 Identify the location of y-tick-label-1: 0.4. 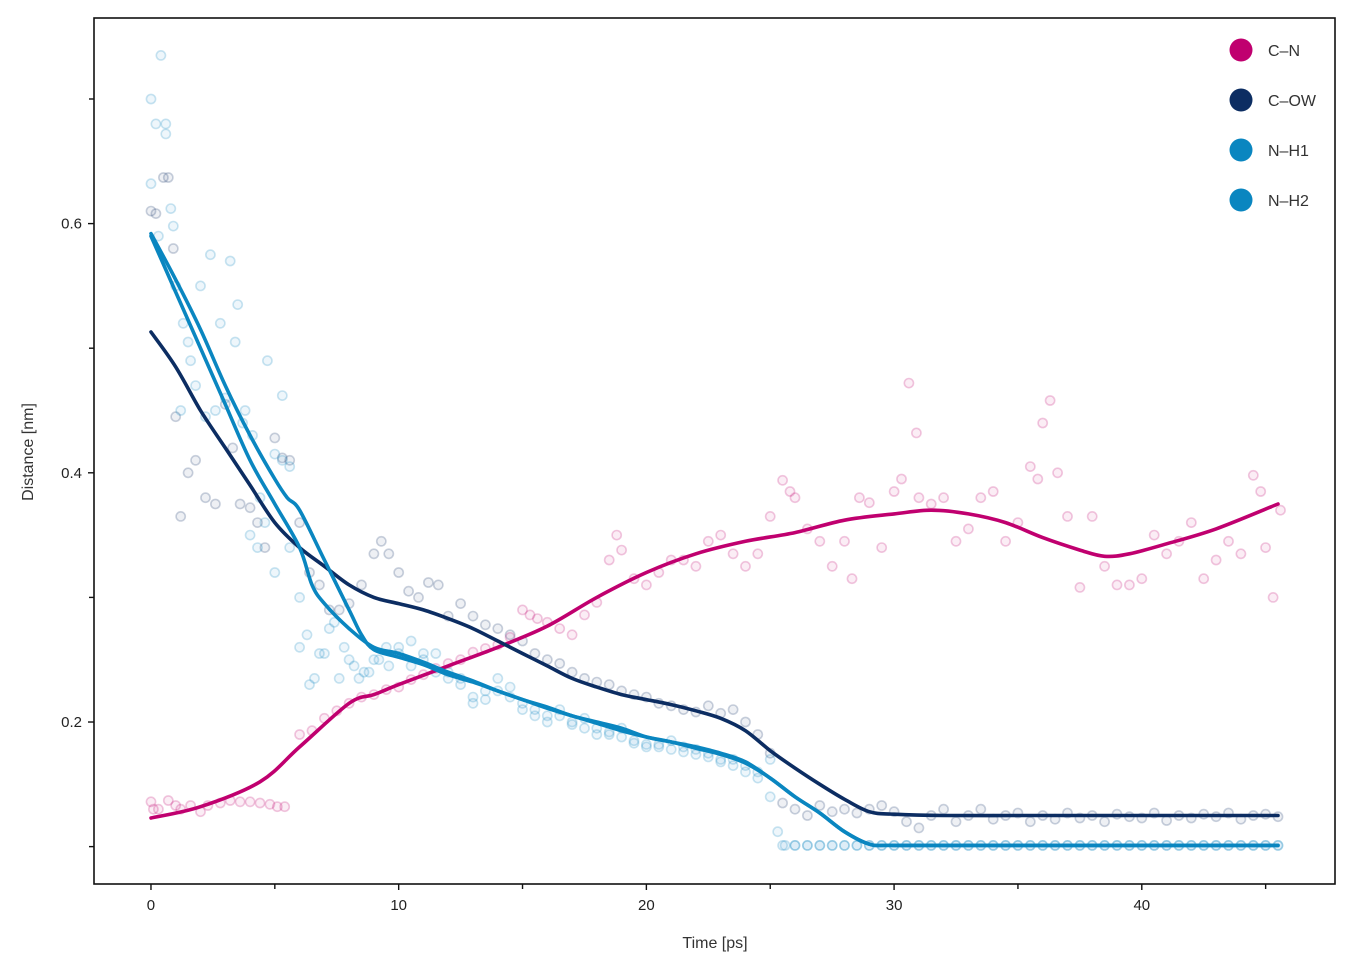
(71, 473).